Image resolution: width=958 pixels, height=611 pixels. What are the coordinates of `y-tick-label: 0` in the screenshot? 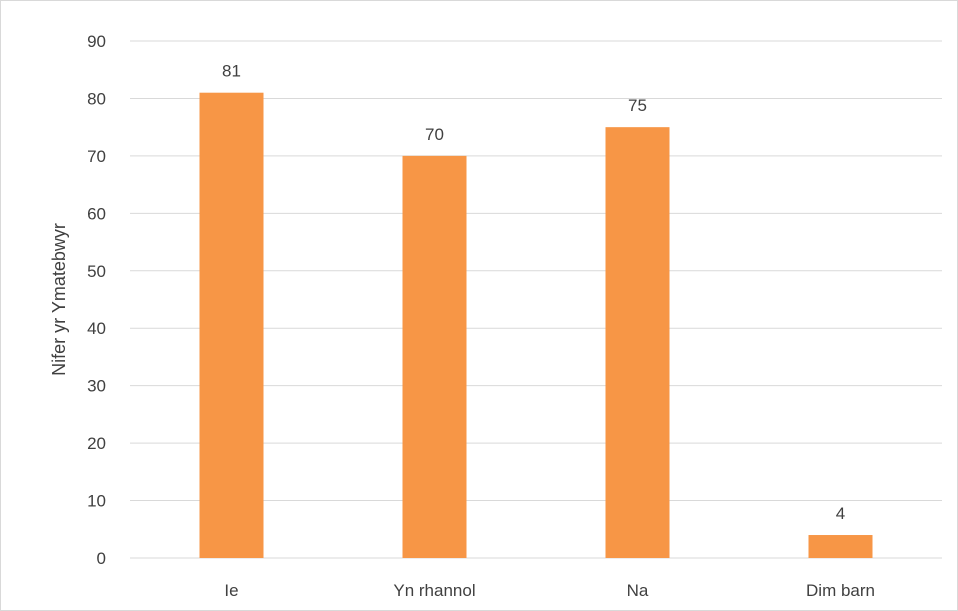 It's located at (101, 558).